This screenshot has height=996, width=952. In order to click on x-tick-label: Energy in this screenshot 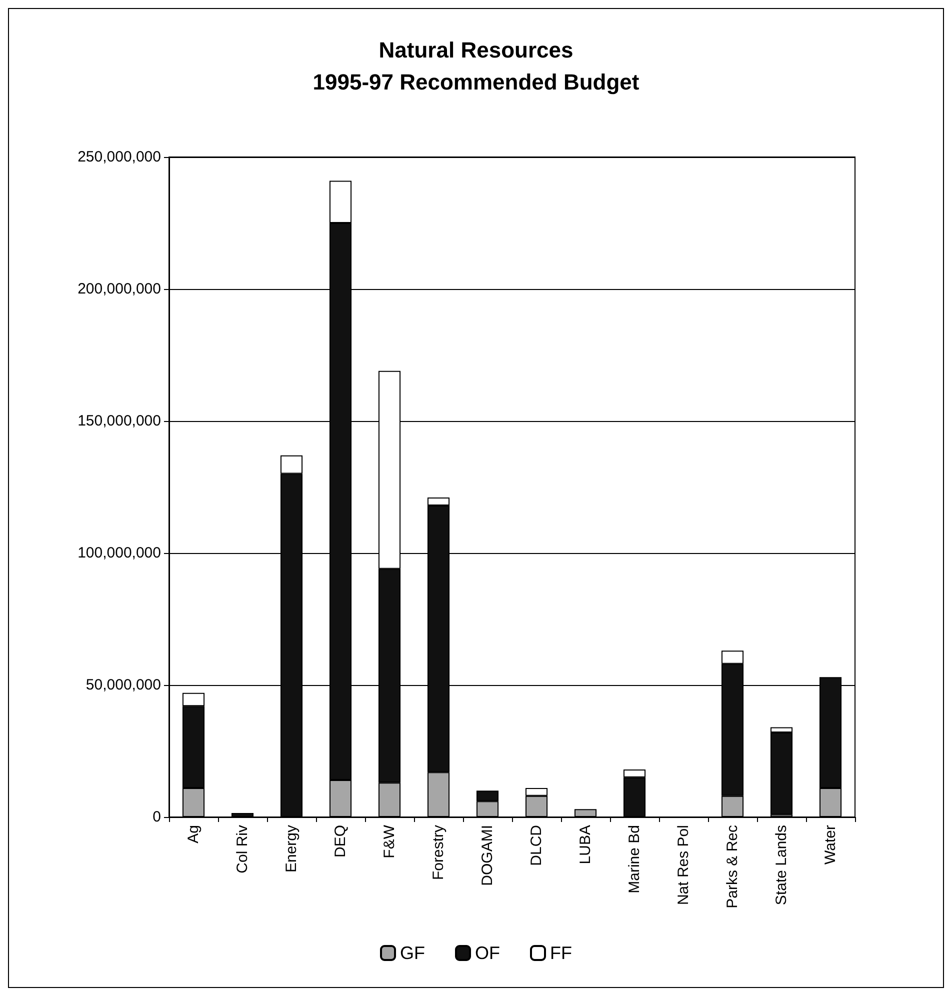, I will do `click(291, 848)`.